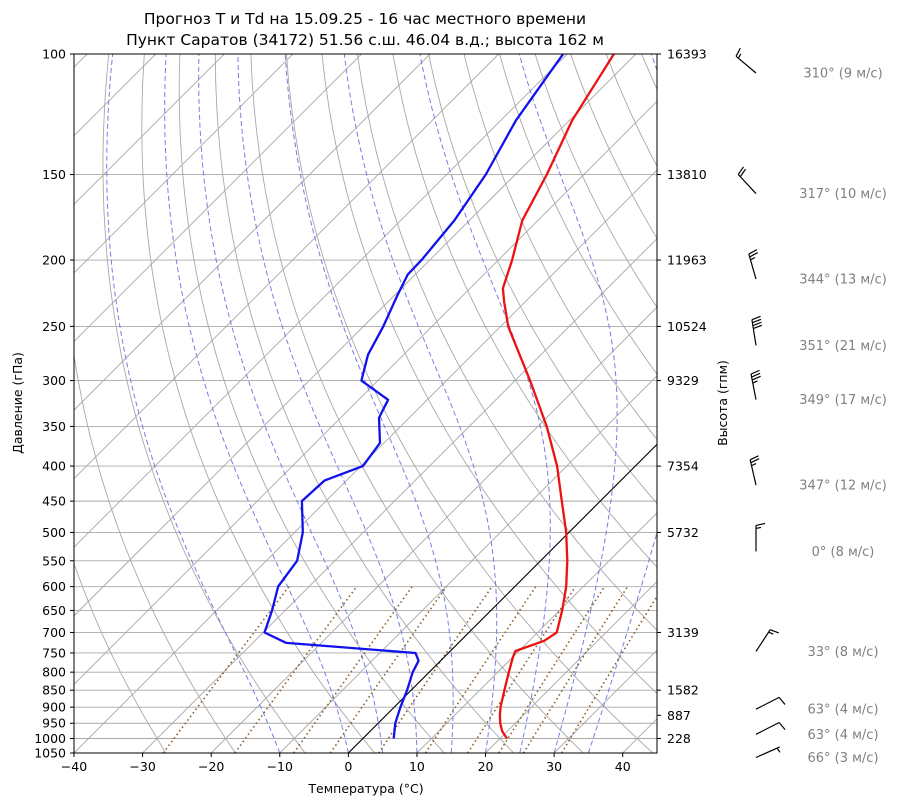 Image resolution: width=900 pixels, height=806 pixels. Describe the element at coordinates (54, 672) in the screenshot. I see `y-tick-label: 800` at that location.